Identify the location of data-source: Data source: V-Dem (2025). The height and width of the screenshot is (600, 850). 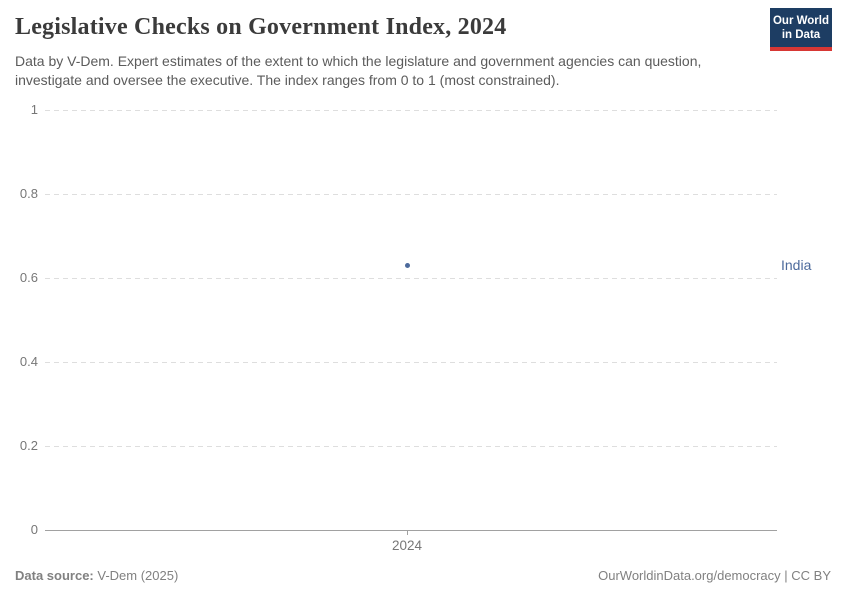
(96, 575).